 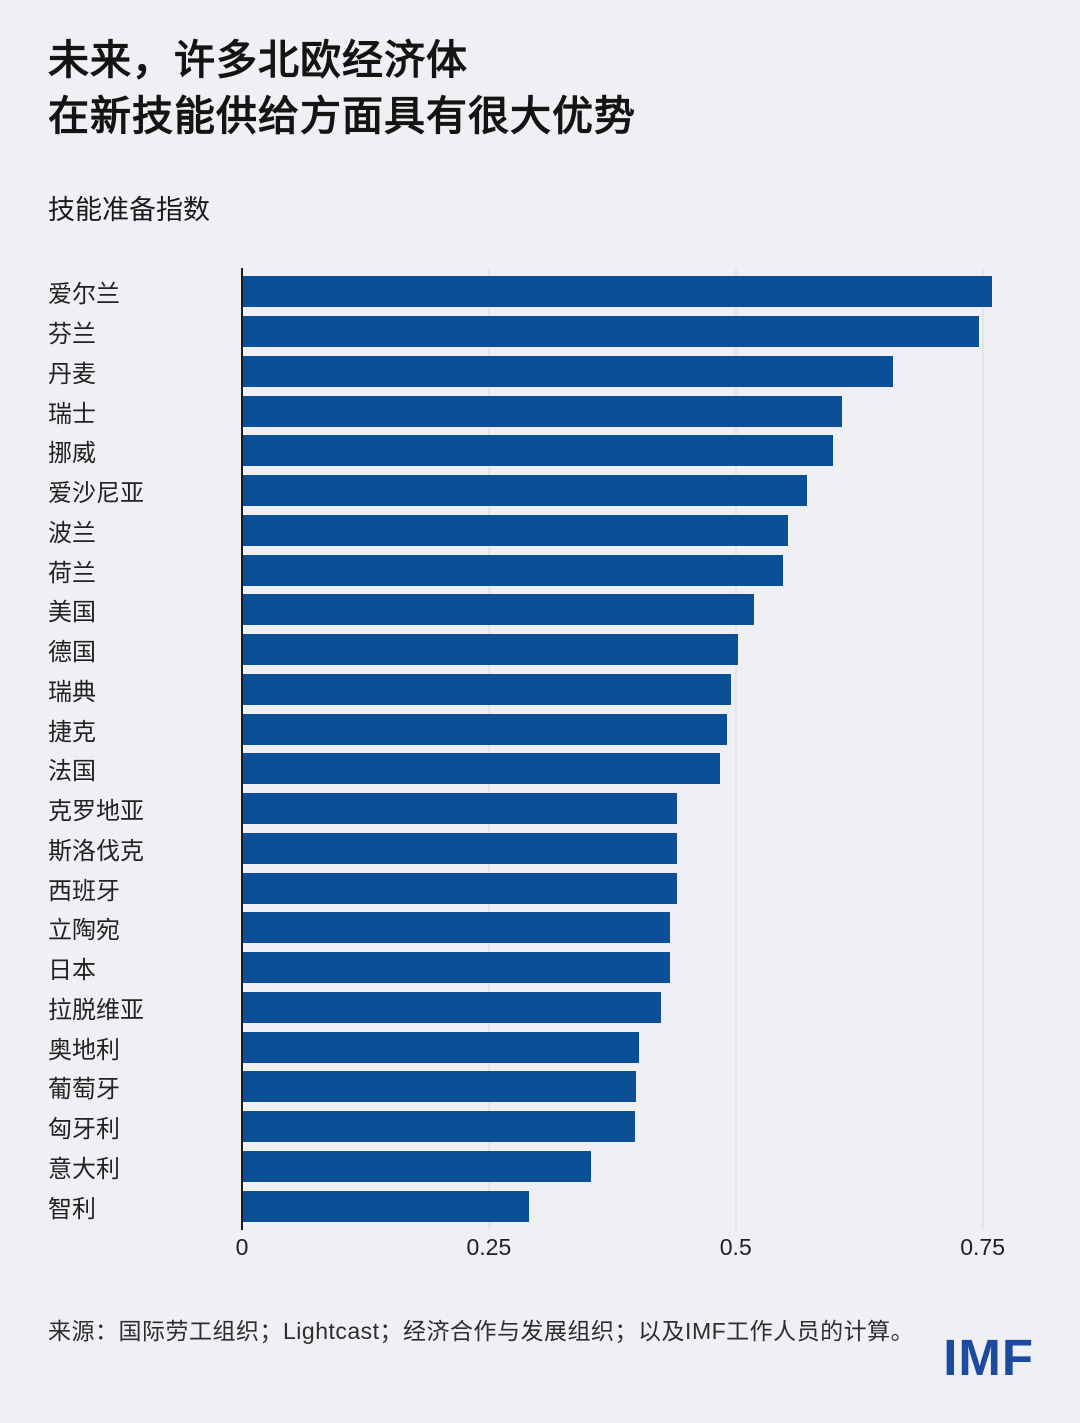 I want to click on chart-row: 芬兰, so click(x=540, y=332).